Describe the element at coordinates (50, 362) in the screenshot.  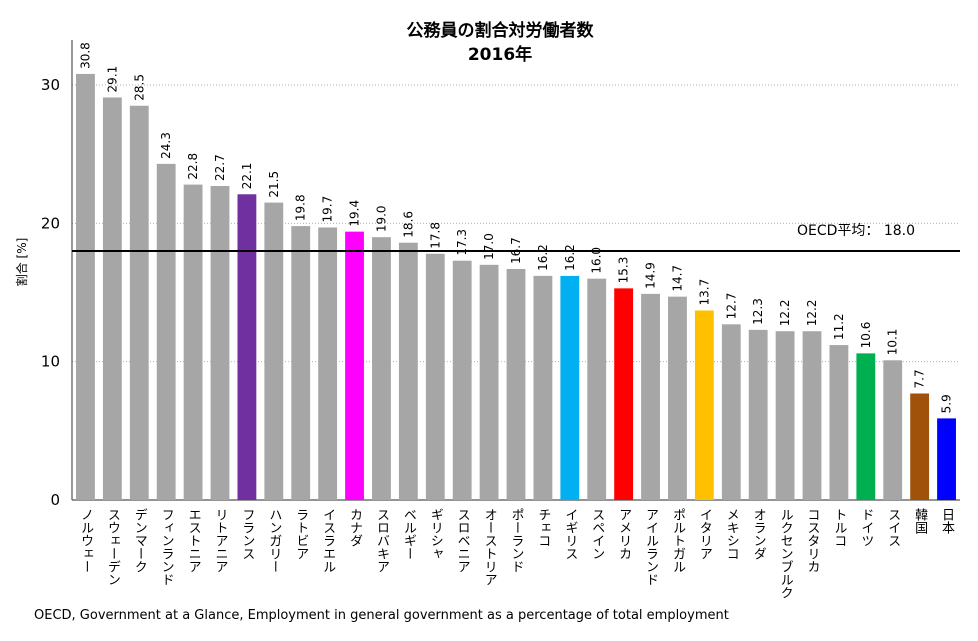
I see `y-tick-label: 10` at that location.